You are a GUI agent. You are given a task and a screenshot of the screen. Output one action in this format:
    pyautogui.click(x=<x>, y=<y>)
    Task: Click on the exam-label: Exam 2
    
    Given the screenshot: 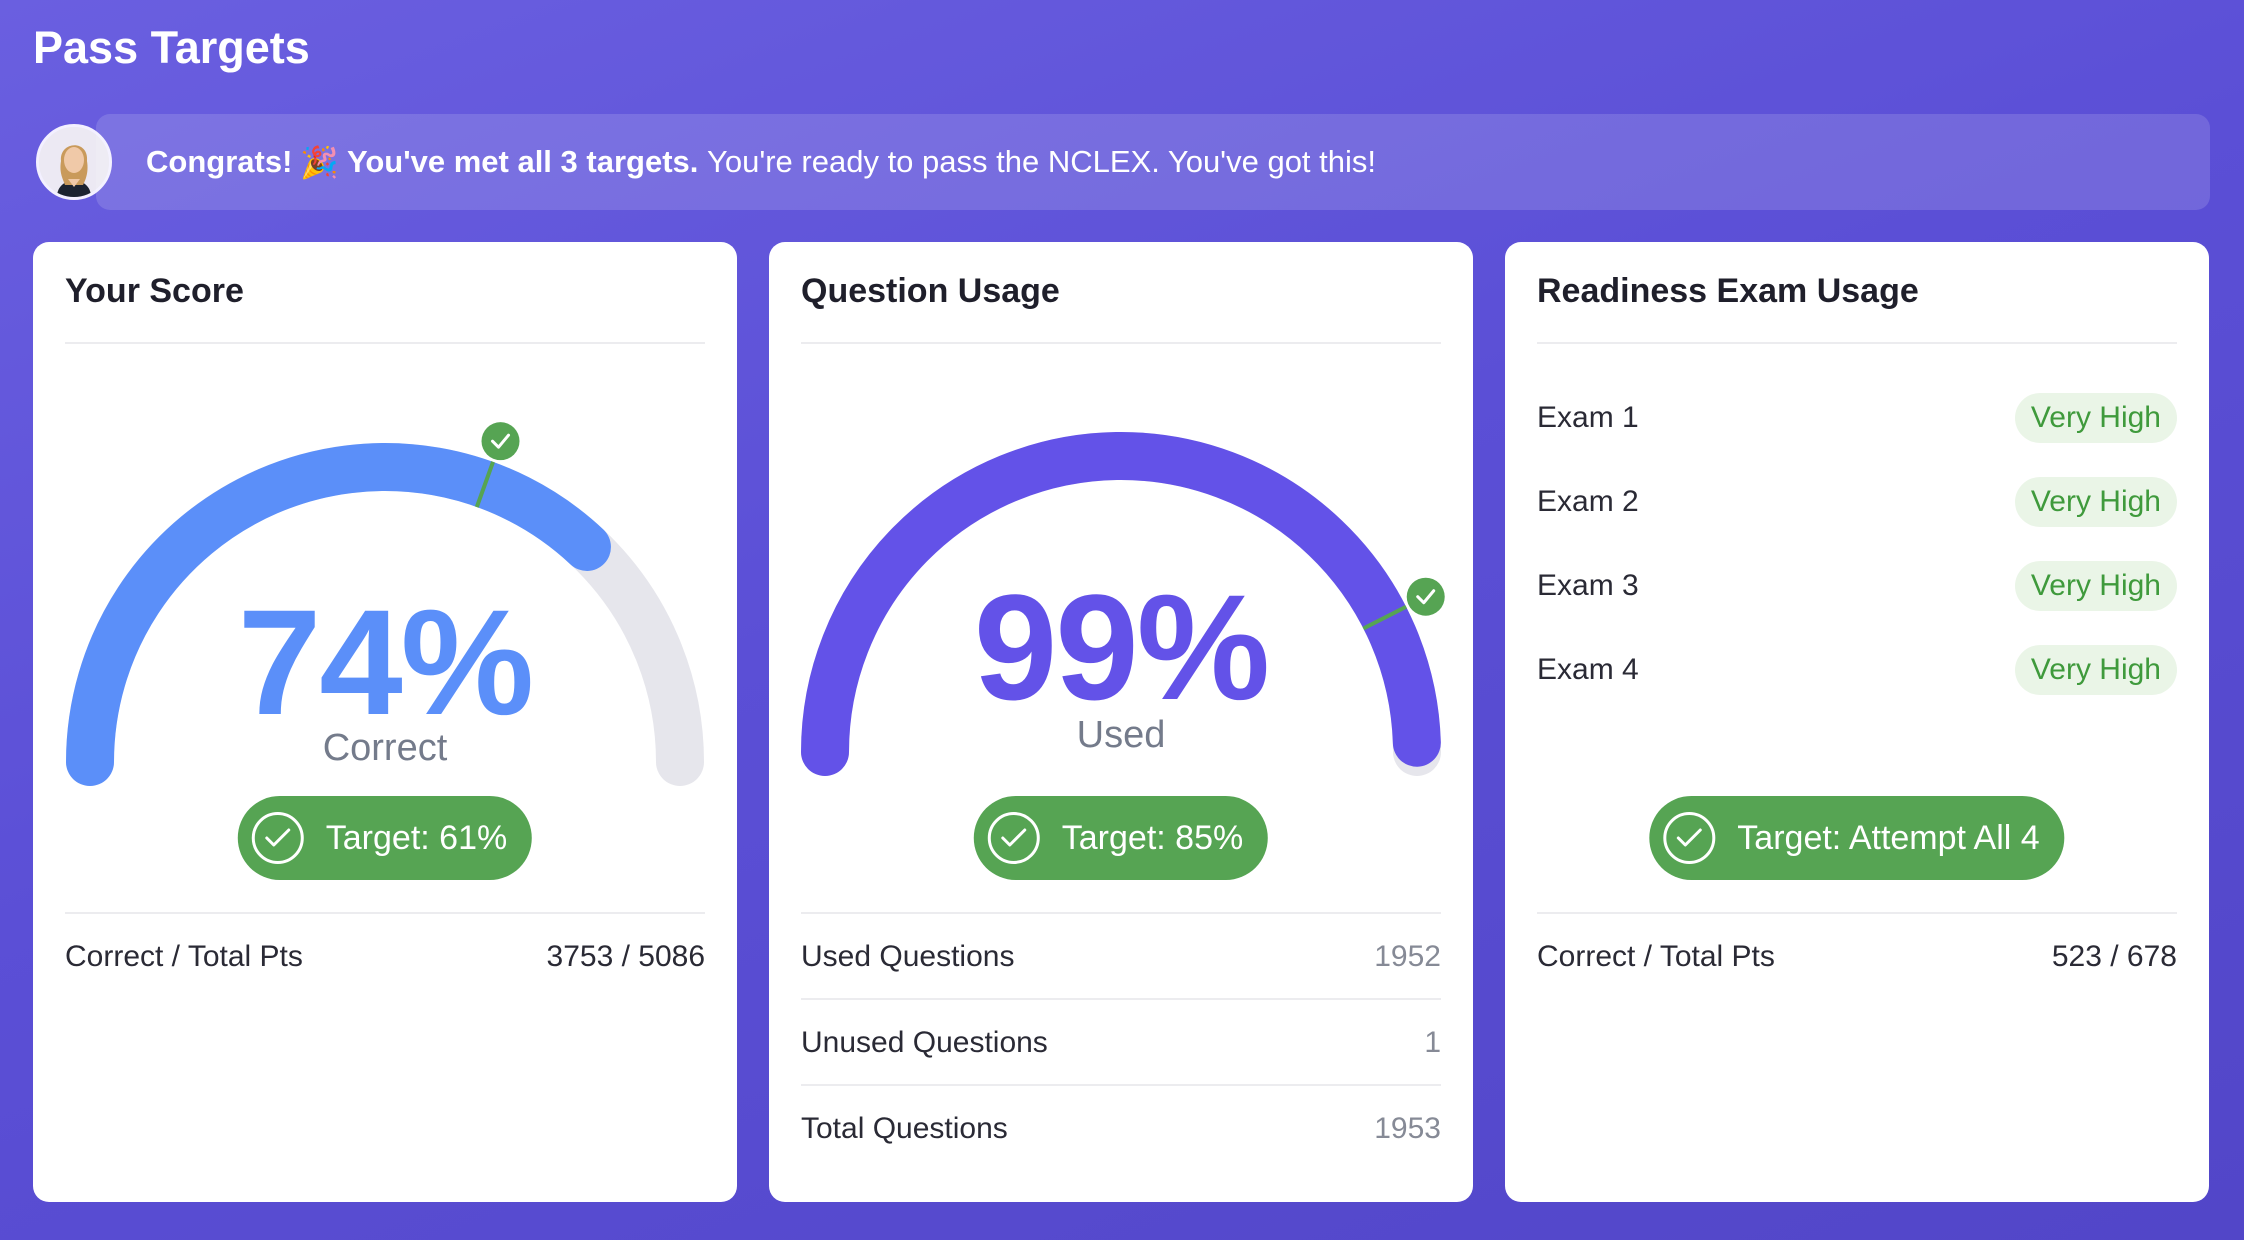 What is the action you would take?
    pyautogui.click(x=1588, y=501)
    